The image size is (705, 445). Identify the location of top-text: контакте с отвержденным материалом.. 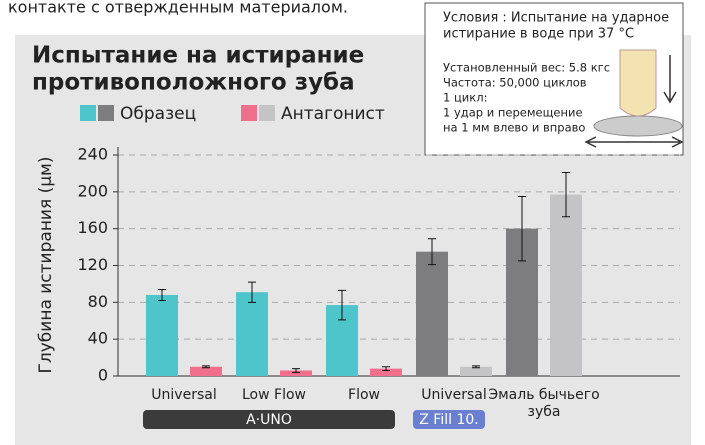
(178, 8).